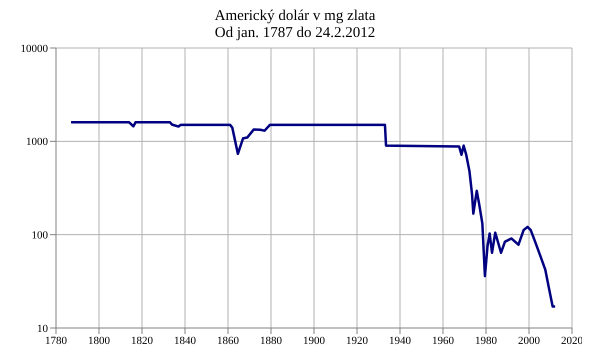 Image resolution: width=590 pixels, height=364 pixels. Describe the element at coordinates (185, 340) in the screenshot. I see `x-tick-label: 1840` at that location.